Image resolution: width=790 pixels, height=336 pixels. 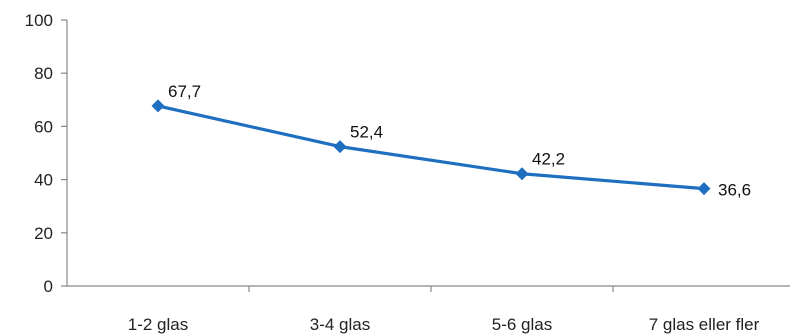 I want to click on x-tick-label: 3-4 glas, so click(x=340, y=324).